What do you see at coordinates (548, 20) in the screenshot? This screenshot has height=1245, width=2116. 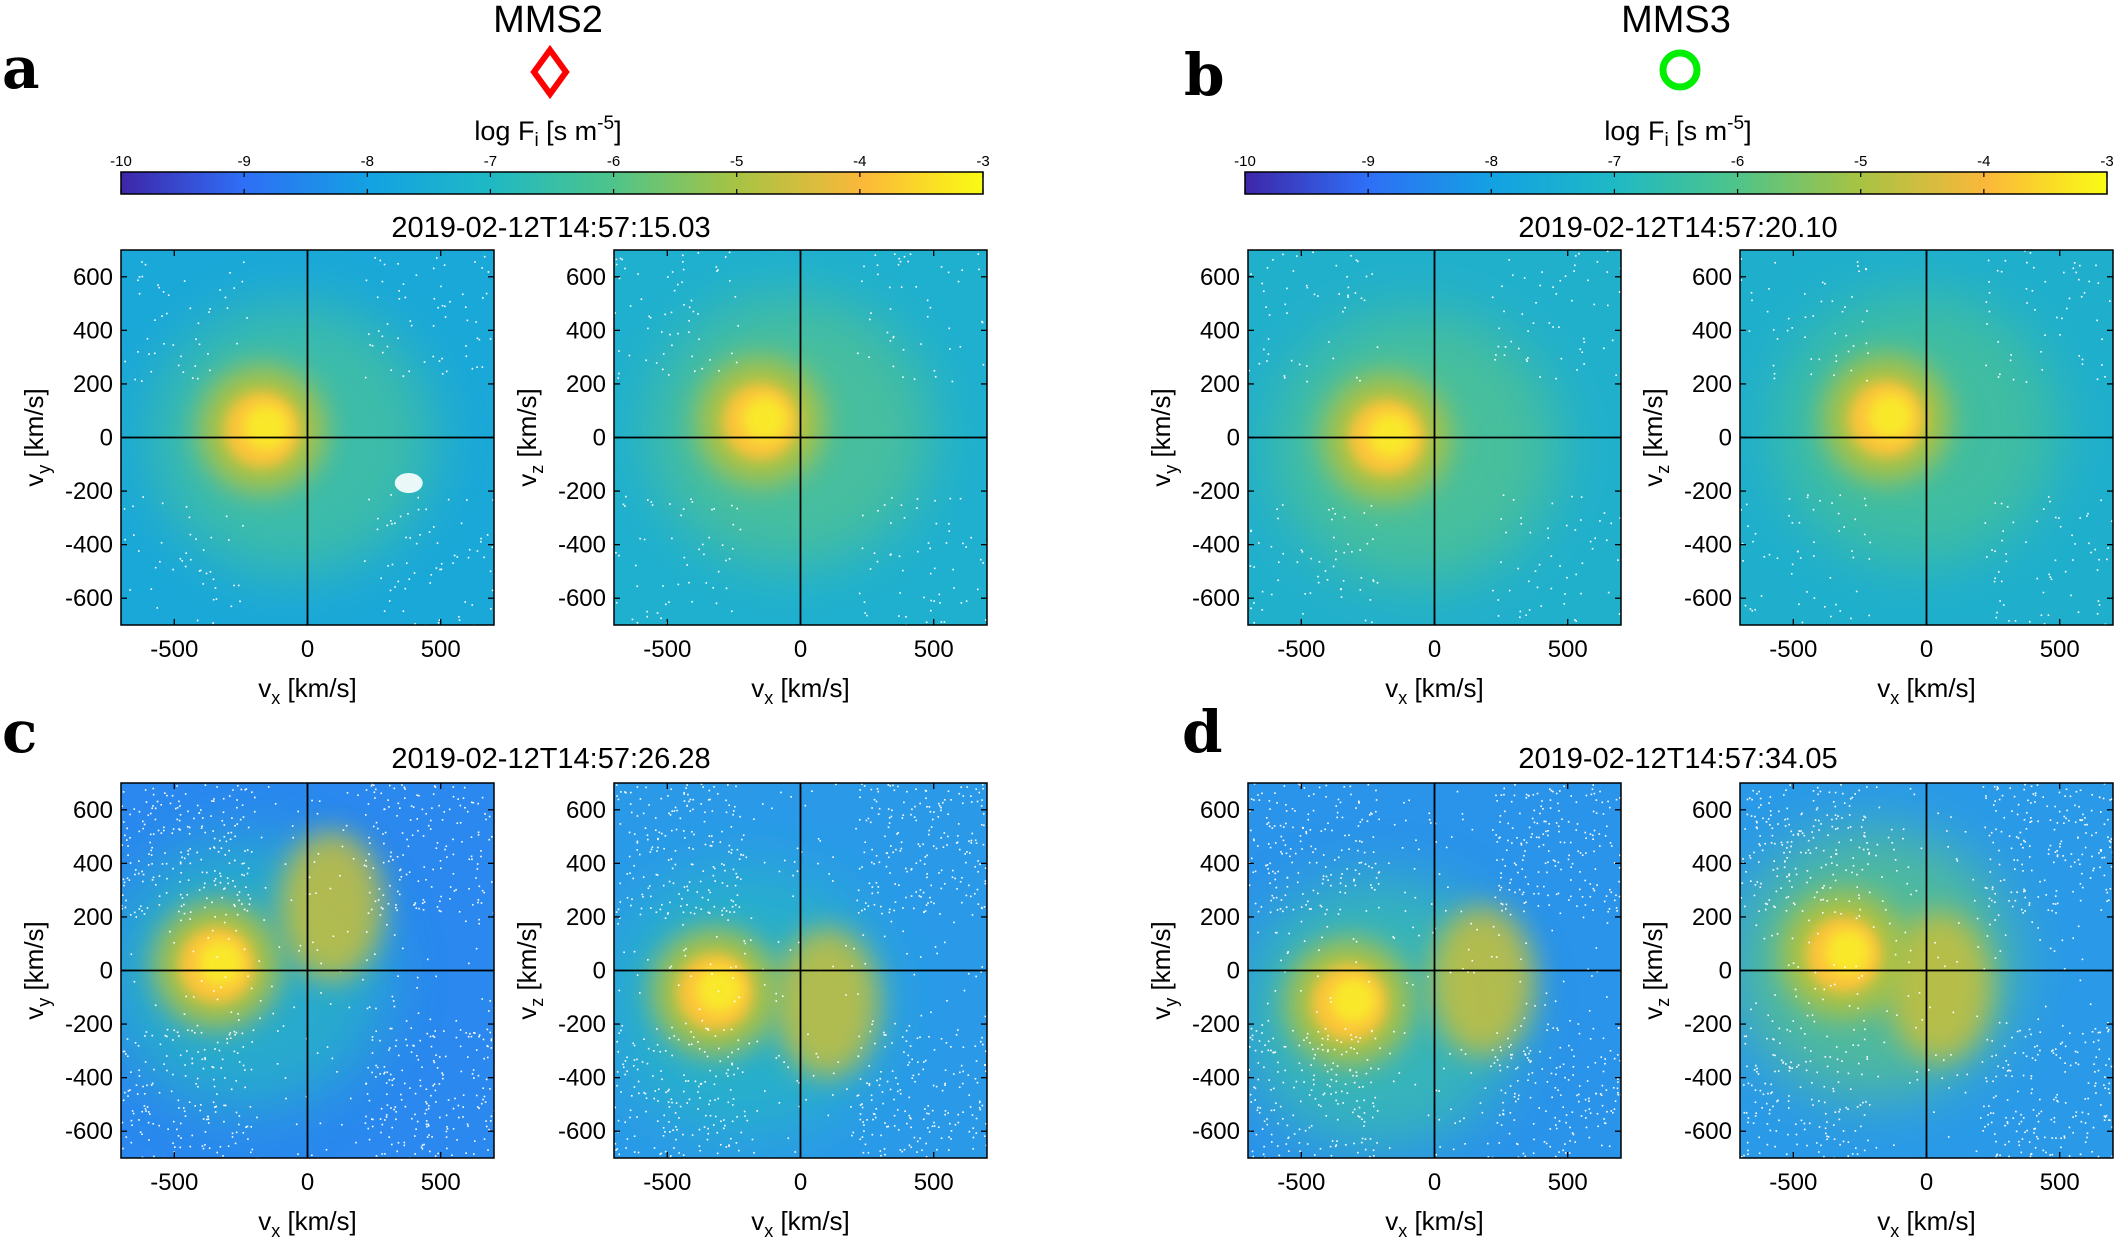 I see `spacecraft-label-mms2: MMS2` at bounding box center [548, 20].